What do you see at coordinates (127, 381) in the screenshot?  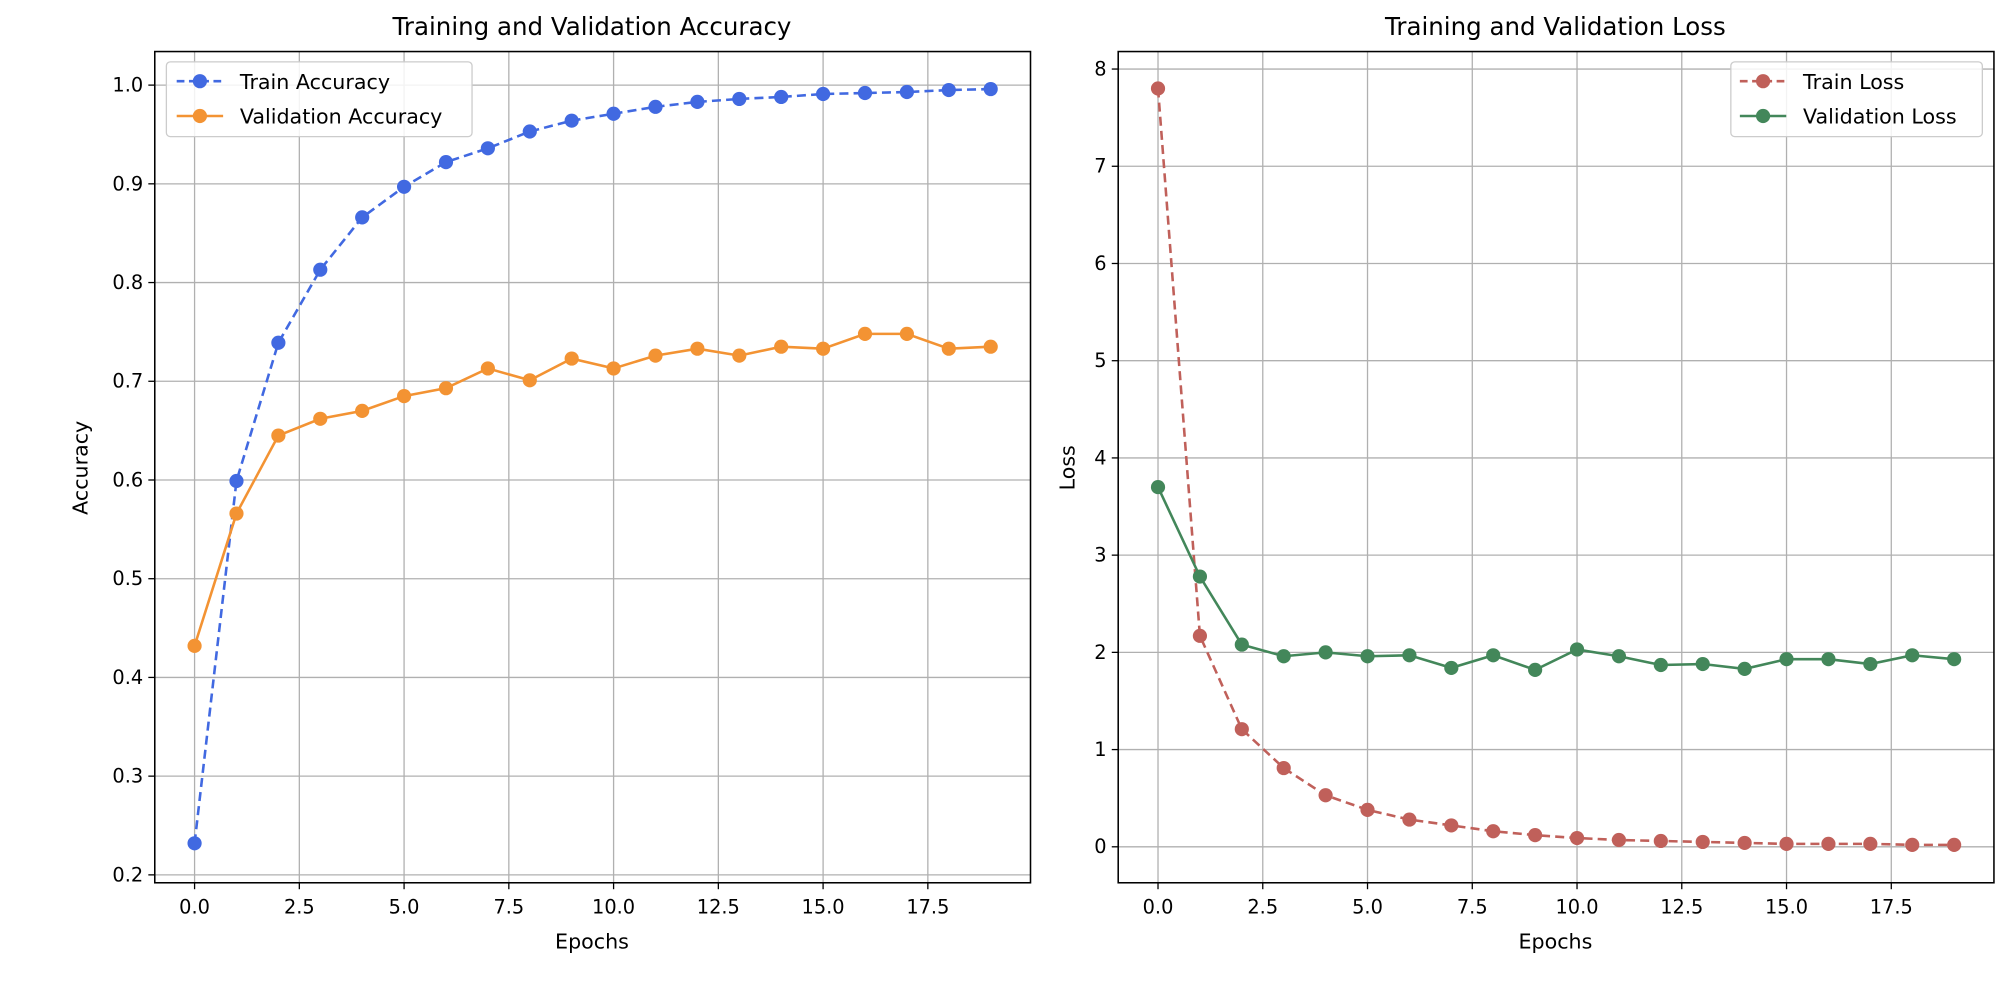 I see `y-tick-label: 0.7` at bounding box center [127, 381].